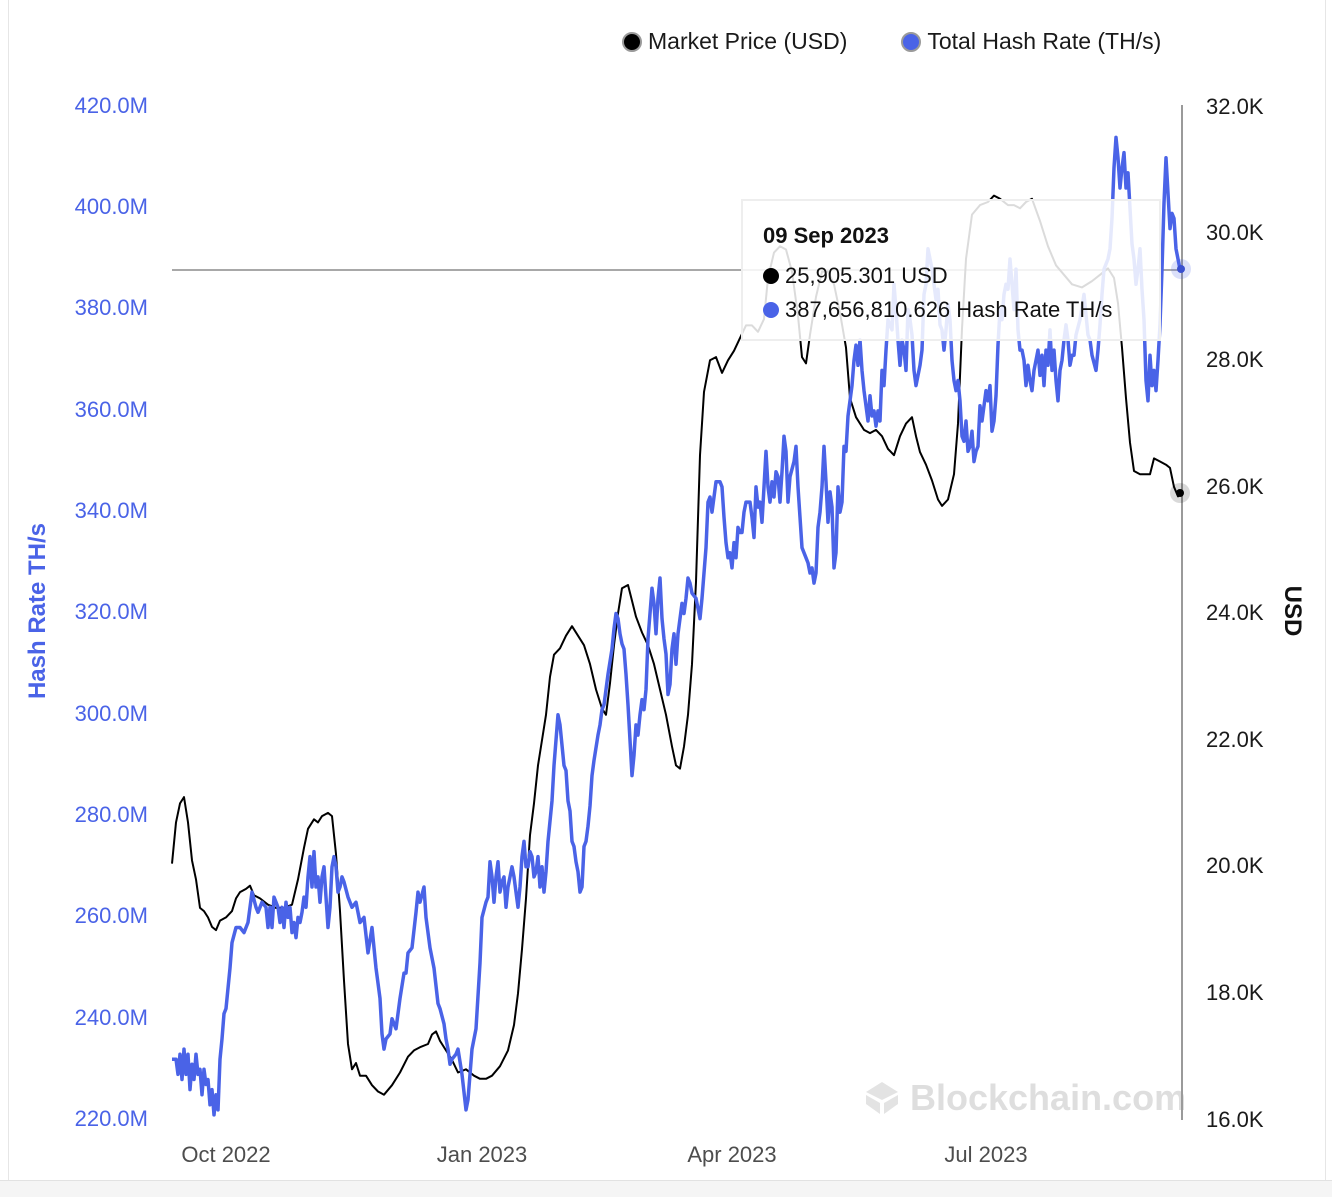  What do you see at coordinates (111, 510) in the screenshot?
I see `y-left-tick: 340.0M` at bounding box center [111, 510].